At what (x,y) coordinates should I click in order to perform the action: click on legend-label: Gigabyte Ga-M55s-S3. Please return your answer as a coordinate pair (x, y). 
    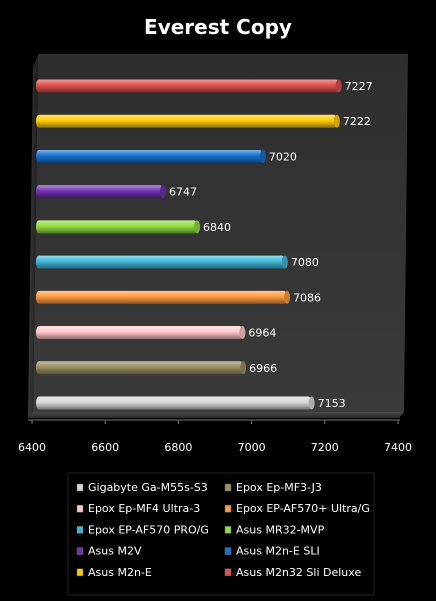
    Looking at the image, I should click on (148, 487).